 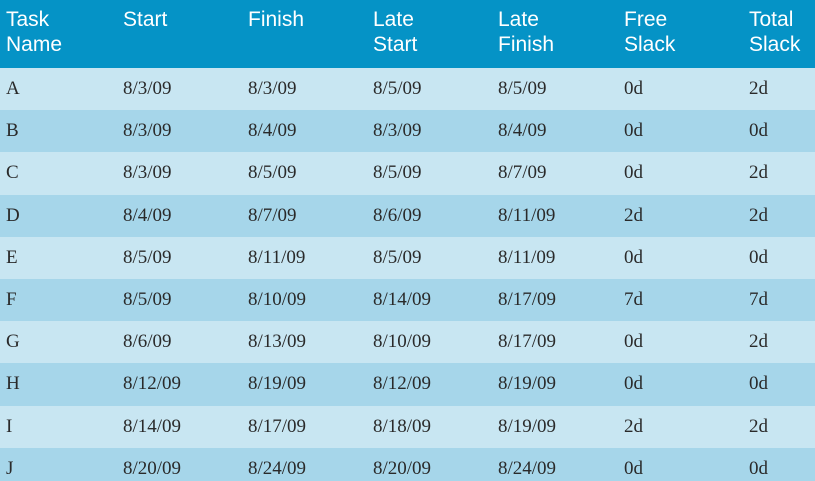 What do you see at coordinates (12, 131) in the screenshot?
I see `task-name-cell: B` at bounding box center [12, 131].